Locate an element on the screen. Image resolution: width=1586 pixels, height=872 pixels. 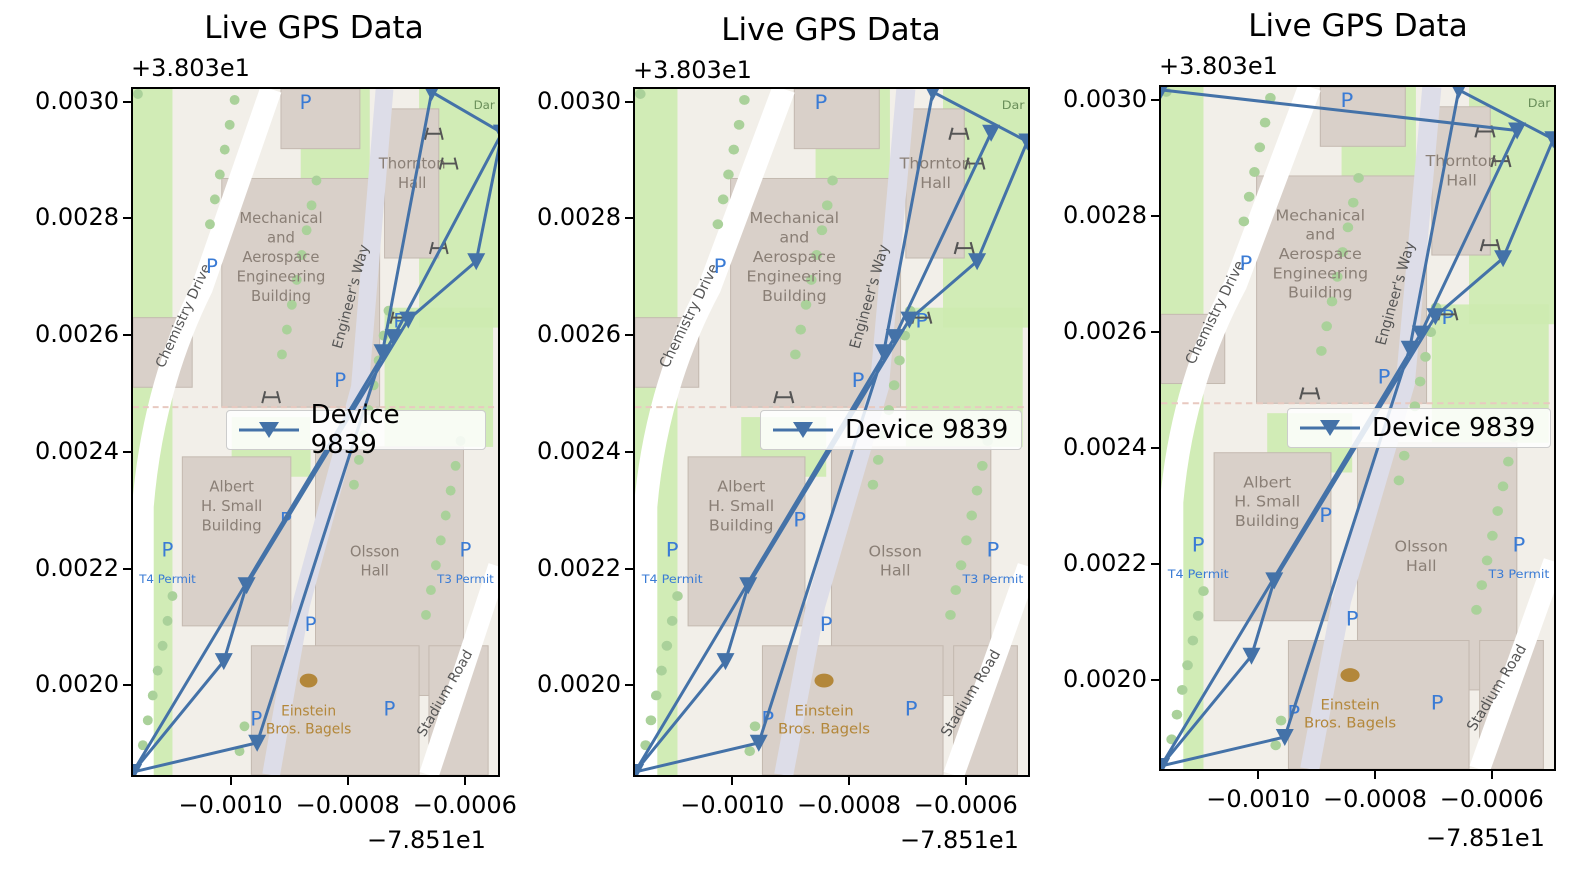
y-tick-label: 0.0022 is located at coordinates (1105, 562).